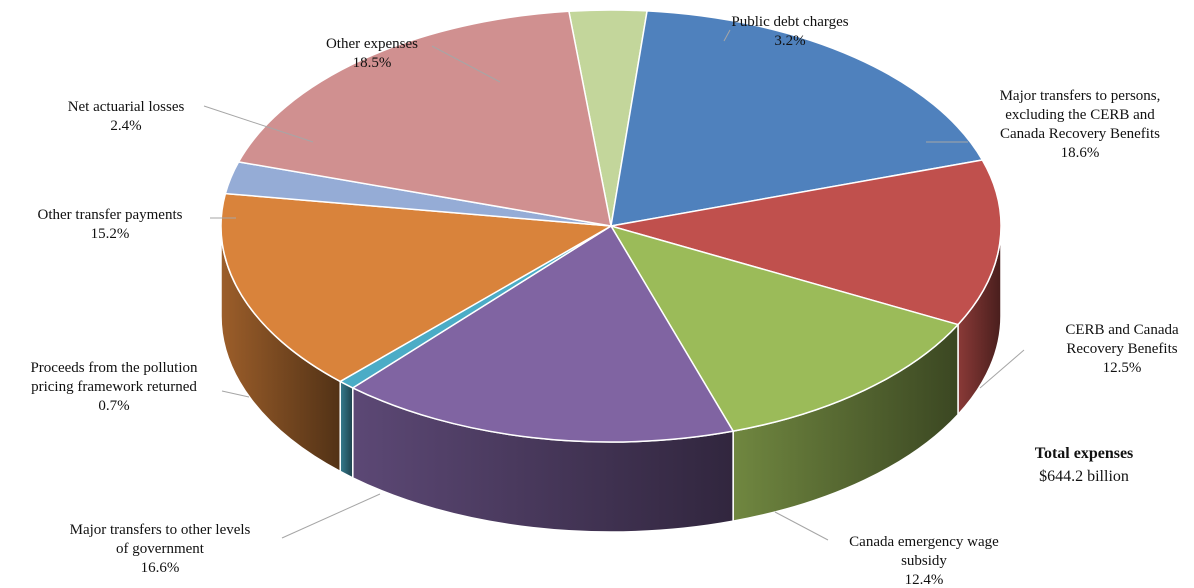 The height and width of the screenshot is (588, 1194). Describe the element at coordinates (114, 368) in the screenshot. I see `slice-name-line: Proceeds from the pollution` at that location.